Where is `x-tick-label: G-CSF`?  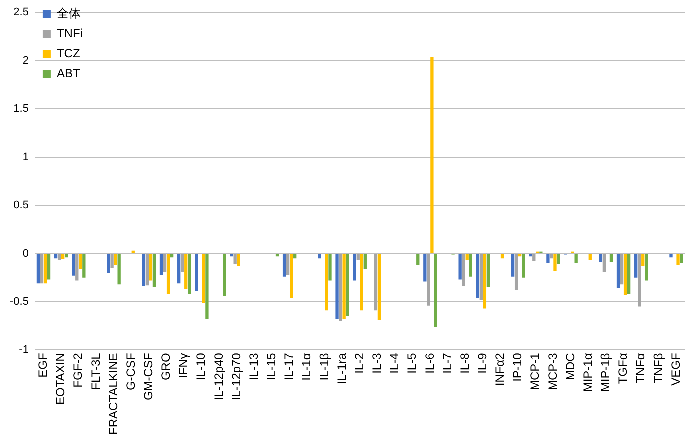
x-tick-label: G-CSF is located at coordinates (131, 372).